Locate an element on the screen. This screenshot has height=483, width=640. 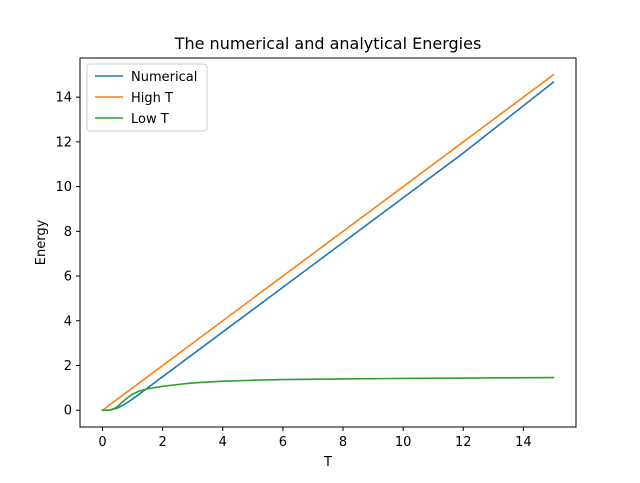
y-axis-label: Energy is located at coordinates (41, 242).